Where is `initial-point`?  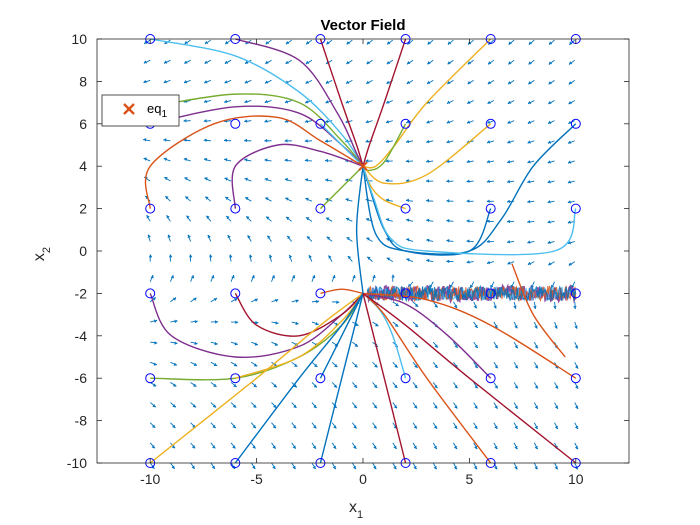
initial-point is located at coordinates (575, 293).